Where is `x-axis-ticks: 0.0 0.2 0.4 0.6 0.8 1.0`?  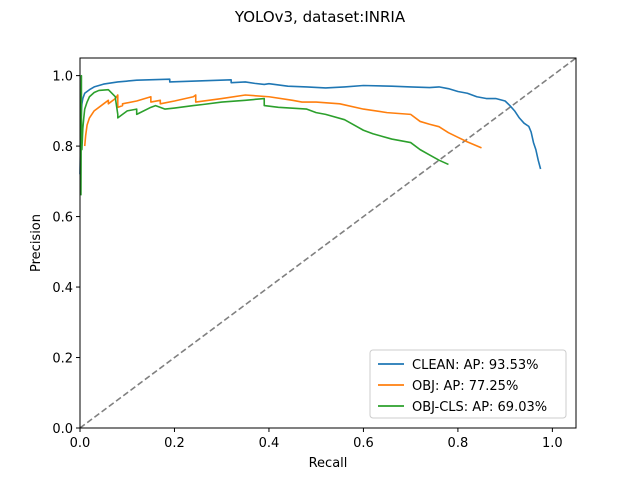 x-axis-ticks: 0.0 0.2 0.4 0.6 0.8 1.0 is located at coordinates (316, 439).